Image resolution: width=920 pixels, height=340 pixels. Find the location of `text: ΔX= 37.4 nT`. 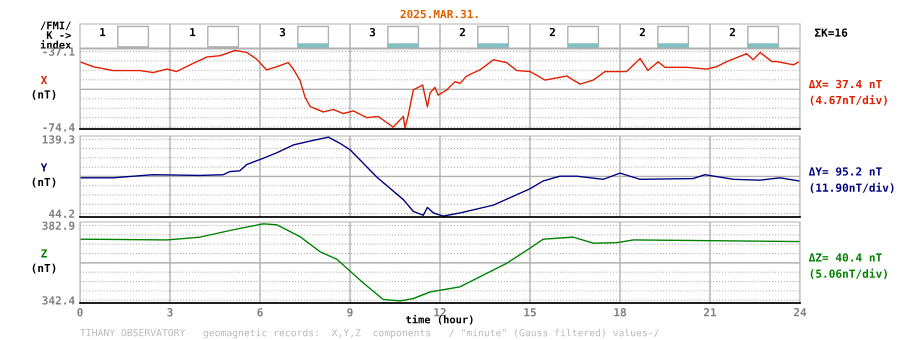

text: ΔX= 37.4 nT is located at coordinates (845, 84).